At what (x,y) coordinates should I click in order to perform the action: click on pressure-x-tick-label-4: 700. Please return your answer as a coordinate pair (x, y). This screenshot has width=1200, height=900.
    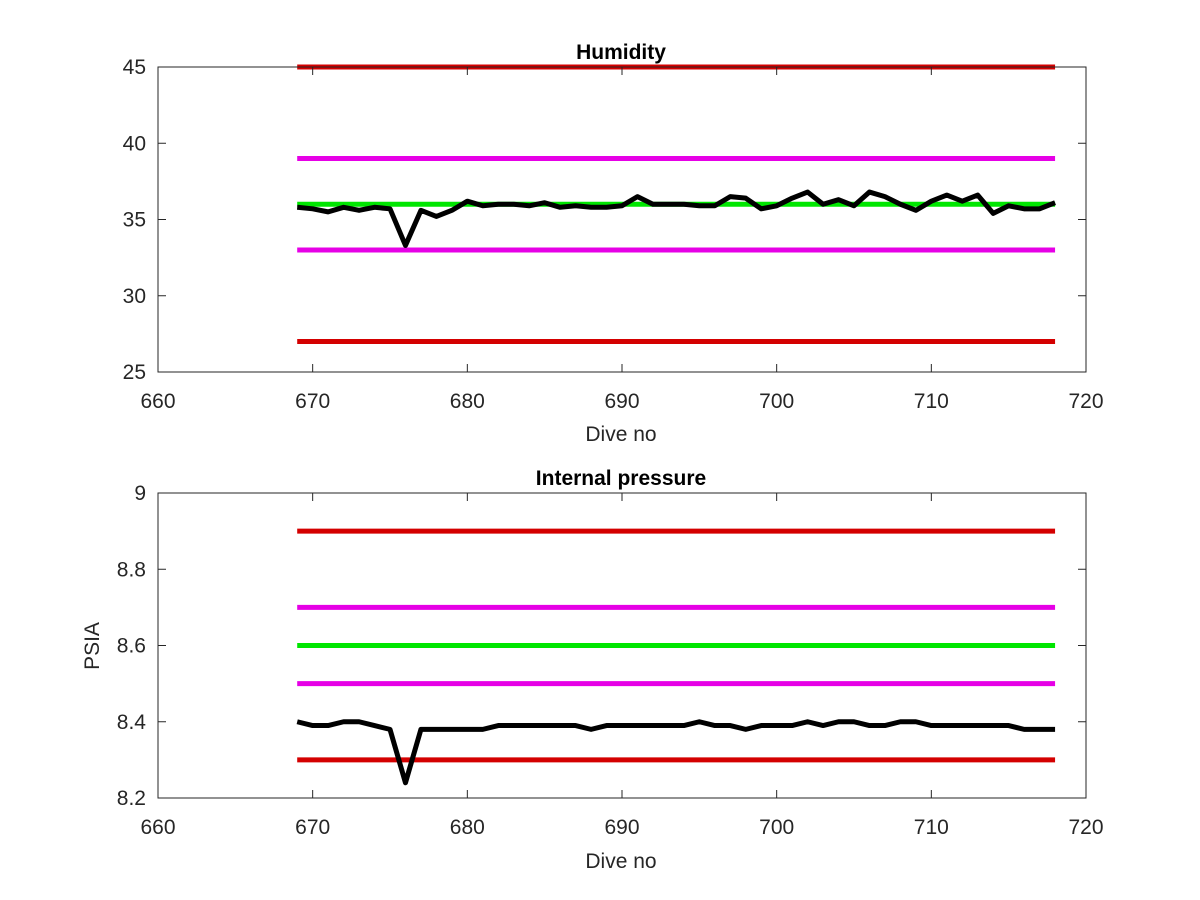
    Looking at the image, I should click on (776, 827).